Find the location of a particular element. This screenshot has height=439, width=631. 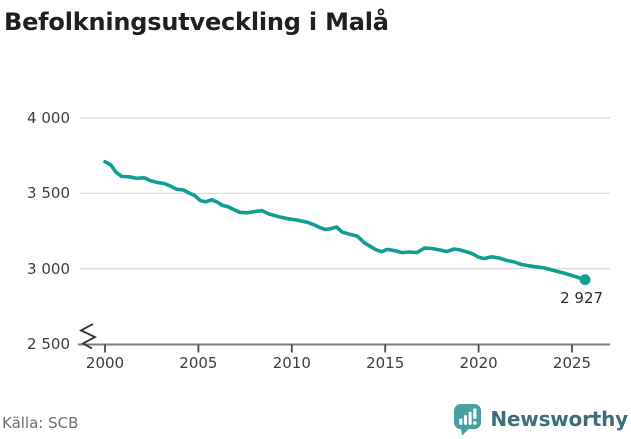

newsworthy-bubble-chart-icon is located at coordinates (468, 419).